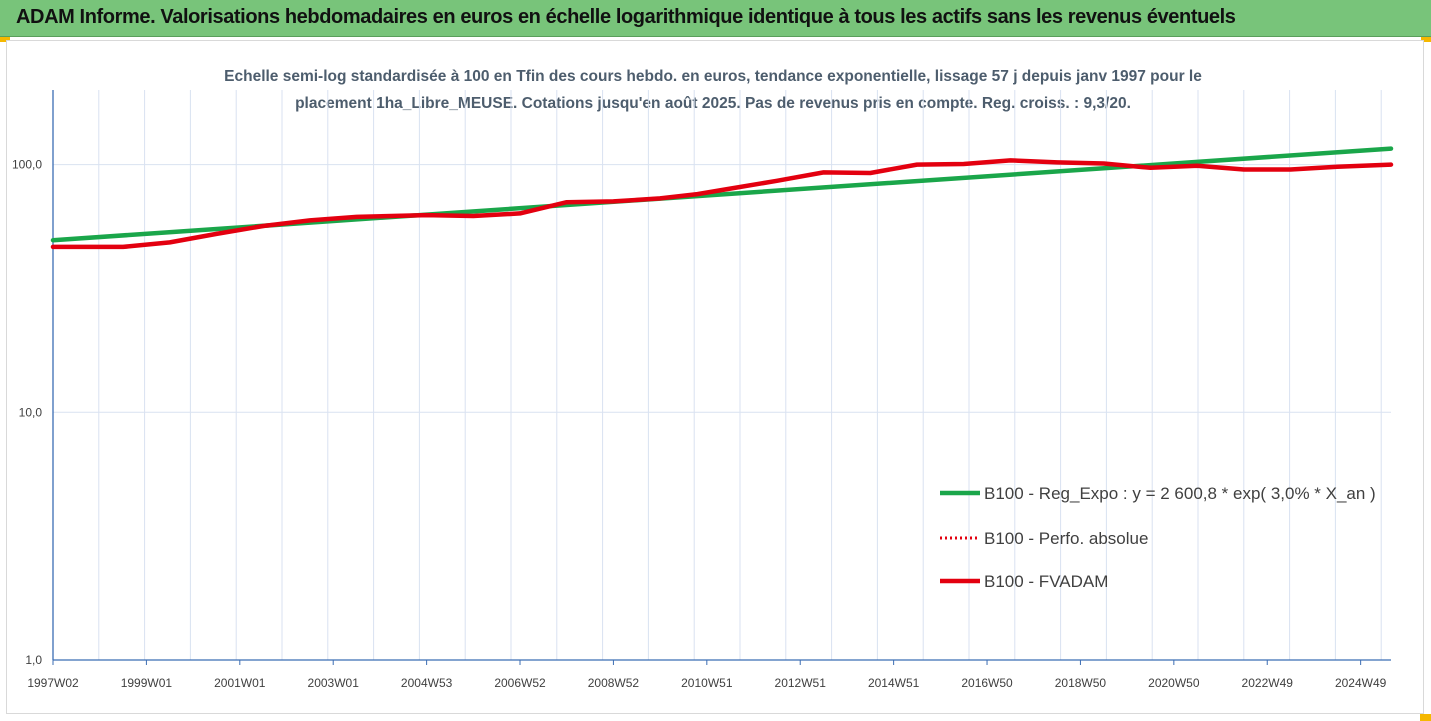  Describe the element at coordinates (1426, 39) in the screenshot. I see `corner-accent-top-right` at that location.